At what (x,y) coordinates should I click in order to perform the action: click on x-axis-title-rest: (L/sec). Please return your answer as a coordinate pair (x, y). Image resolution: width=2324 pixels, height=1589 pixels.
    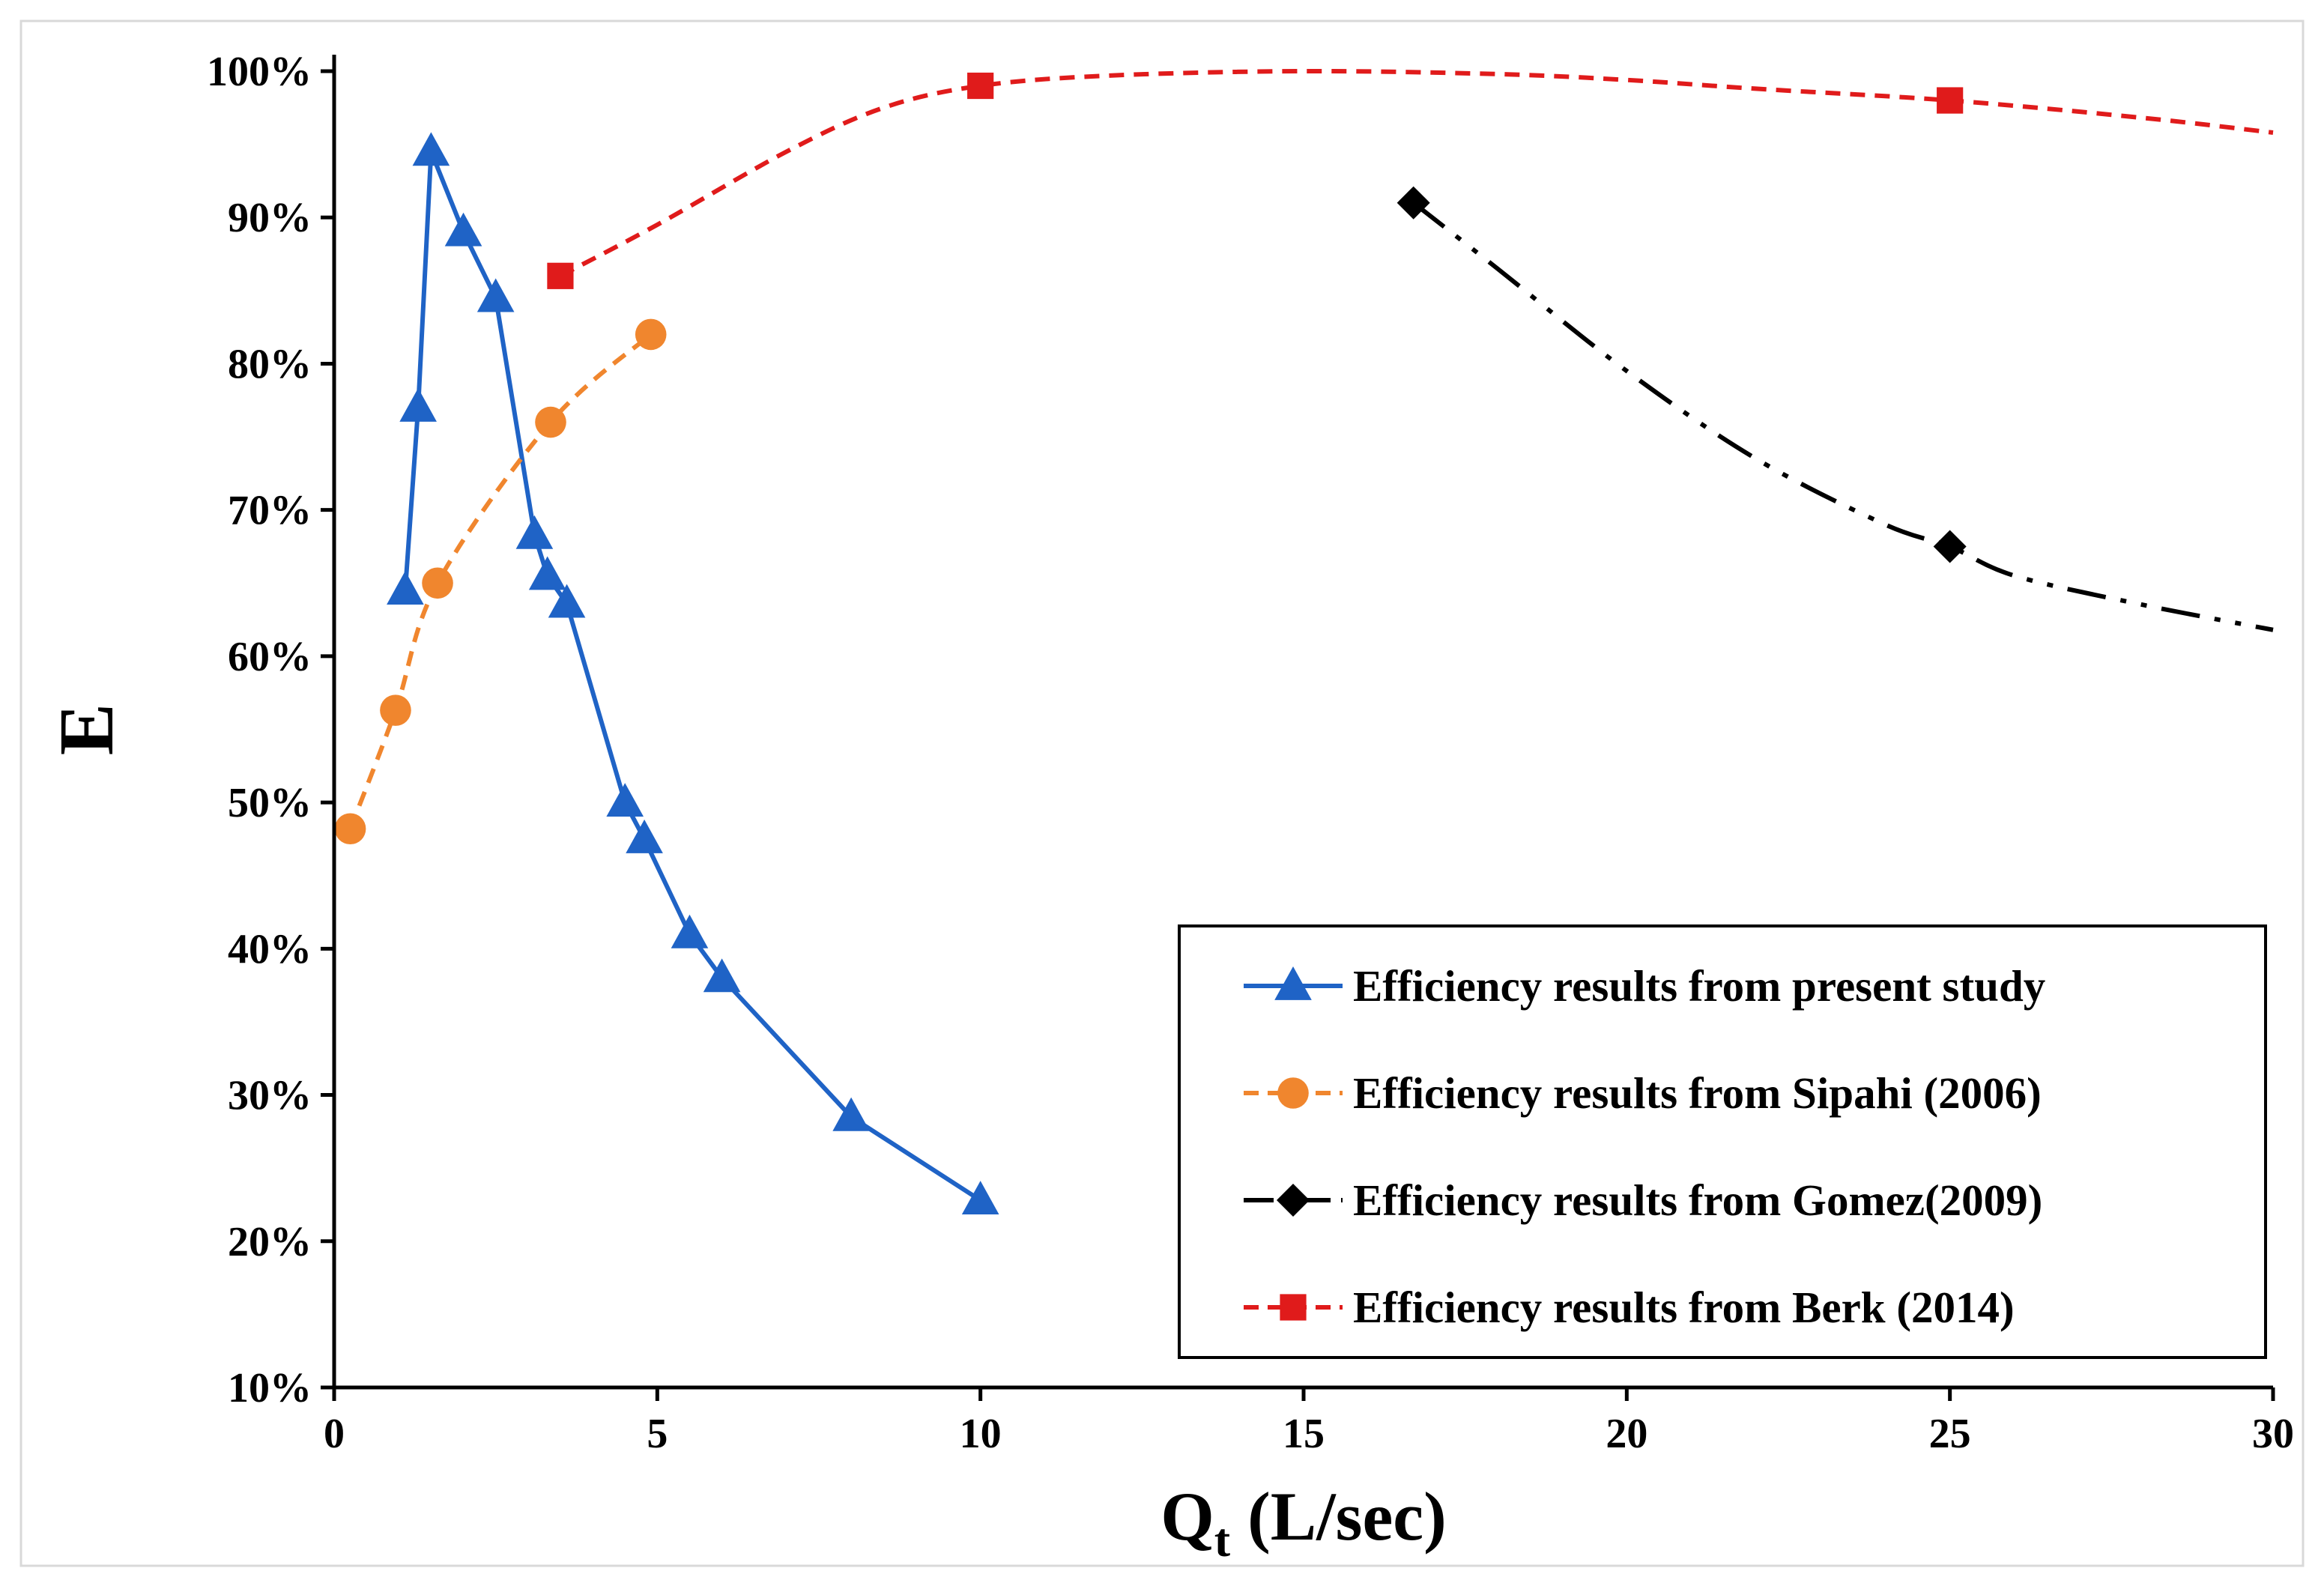
    Looking at the image, I should click on (1338, 1516).